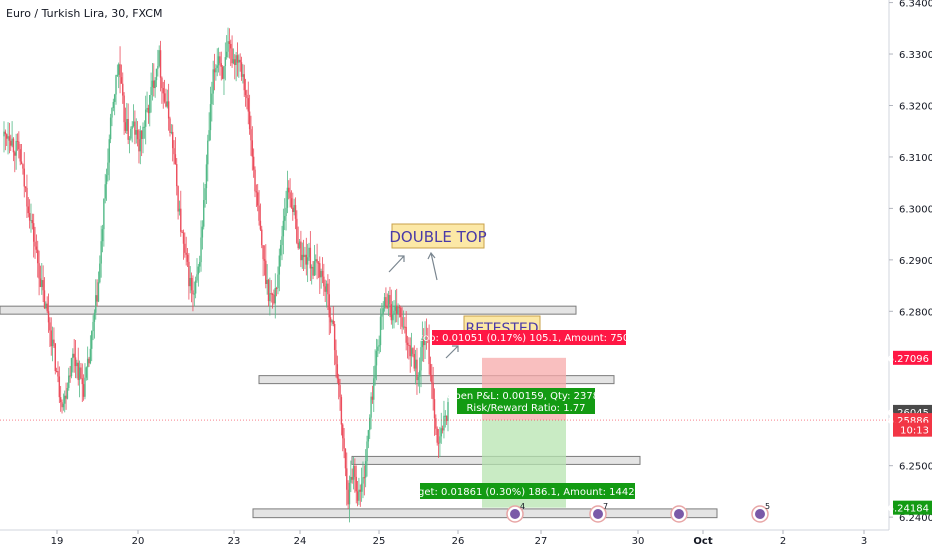 The height and width of the screenshot is (550, 932). I want to click on price-tick-label: 6.28000, so click(915, 312).